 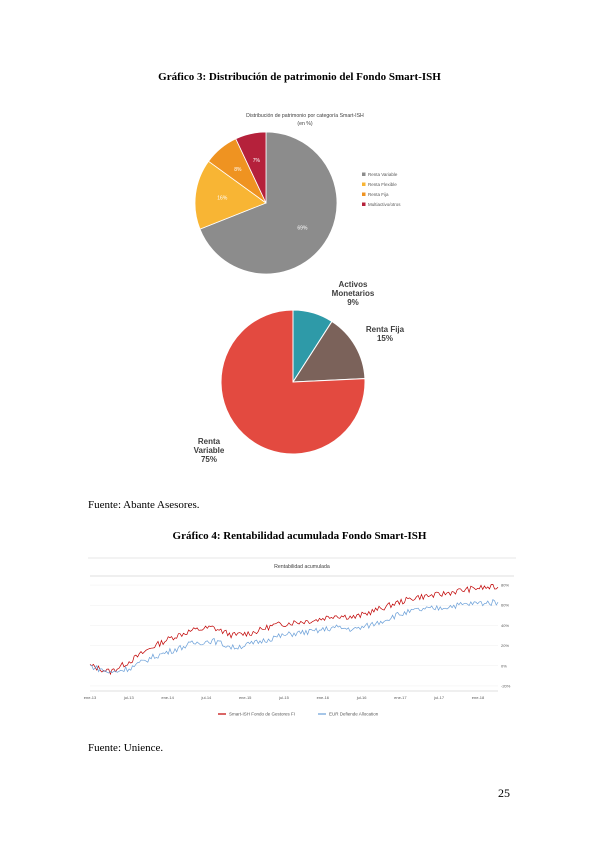 What do you see at coordinates (126, 748) in the screenshot?
I see `chart4-source: Fuente: Unience.` at bounding box center [126, 748].